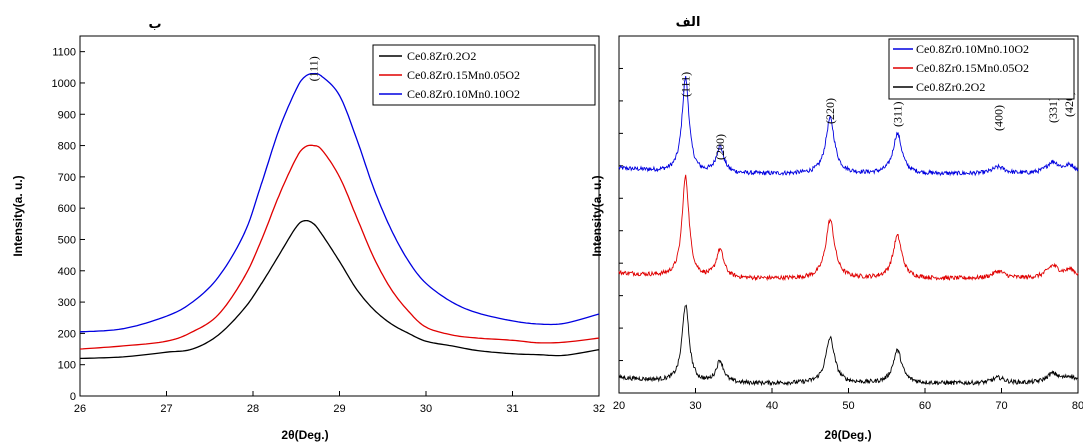 The height and width of the screenshot is (443, 1083). Describe the element at coordinates (73, 397) in the screenshot. I see `left-y-tick-label: 0` at that location.